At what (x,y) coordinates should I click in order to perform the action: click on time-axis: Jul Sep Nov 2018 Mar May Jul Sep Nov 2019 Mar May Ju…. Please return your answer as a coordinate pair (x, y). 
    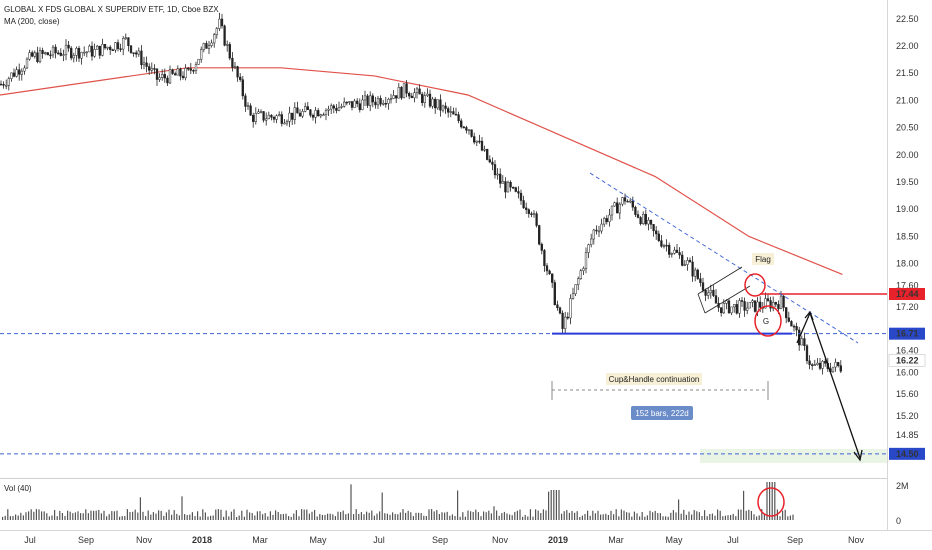
    Looking at the image, I should click on (444, 540).